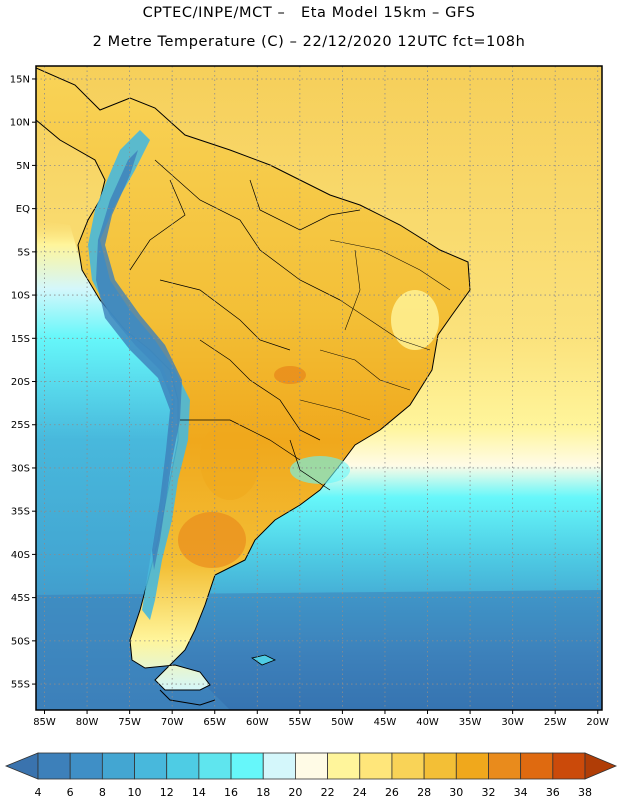 Image resolution: width=618 pixels, height=800 pixels. What do you see at coordinates (585, 792) in the screenshot?
I see `colorbar-label: 38` at bounding box center [585, 792].